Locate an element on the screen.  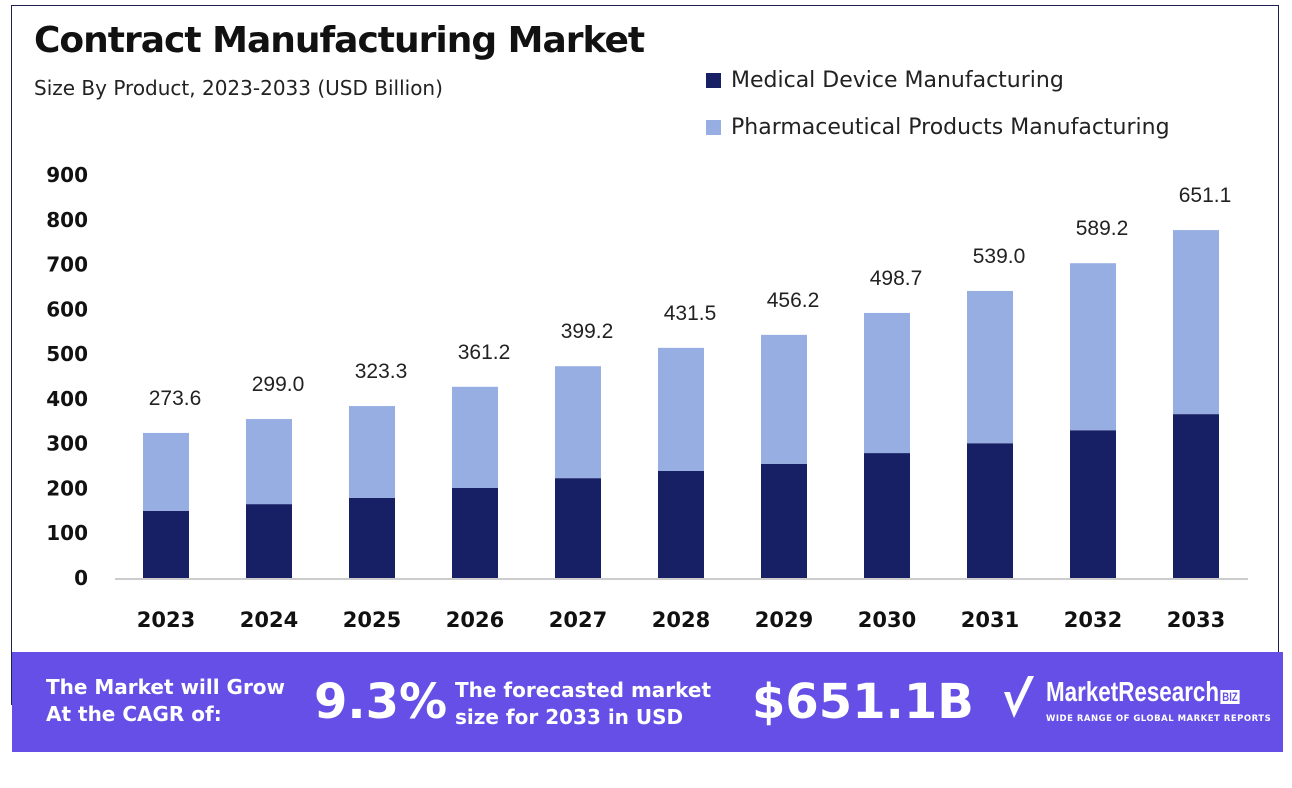
chart-subtitle: Size By Product, 2023-2033 (USD Billion) is located at coordinates (238, 88).